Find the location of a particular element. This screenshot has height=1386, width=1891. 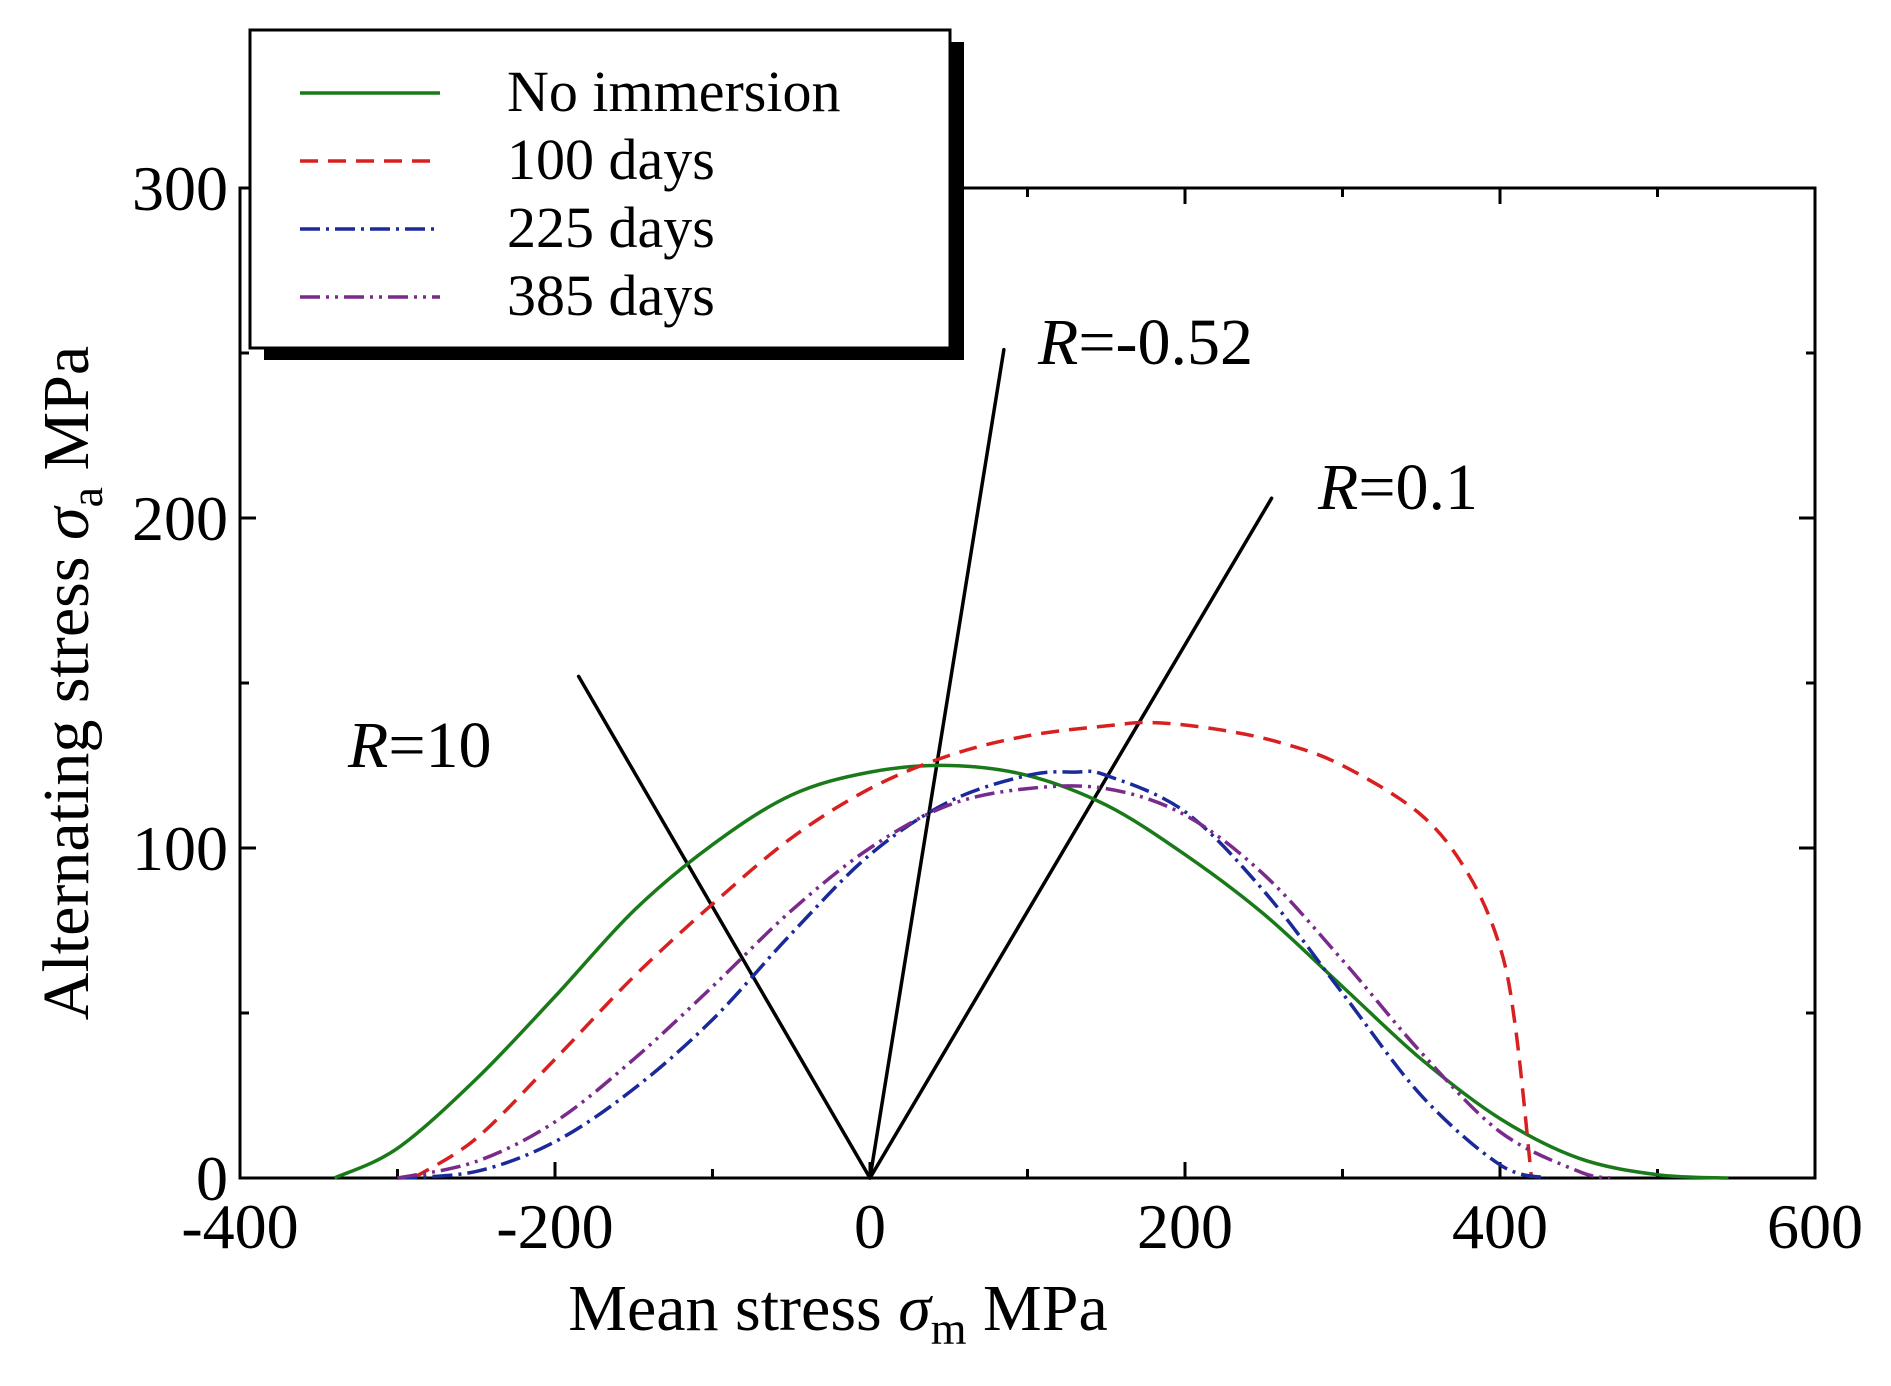

x-tick-labels: -400 -200 0 200 400 600 is located at coordinates (1022, 1226).